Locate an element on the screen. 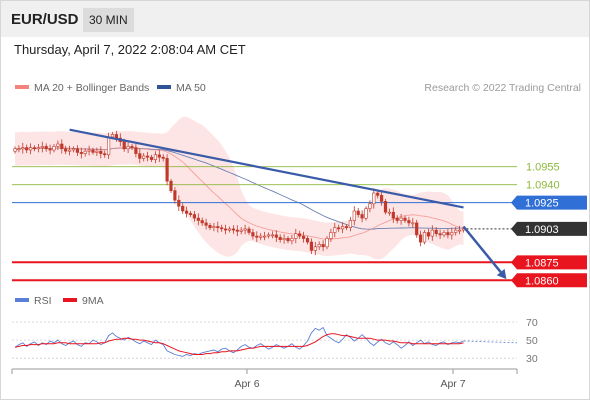  legend-swatch-ma50 is located at coordinates (164, 87).